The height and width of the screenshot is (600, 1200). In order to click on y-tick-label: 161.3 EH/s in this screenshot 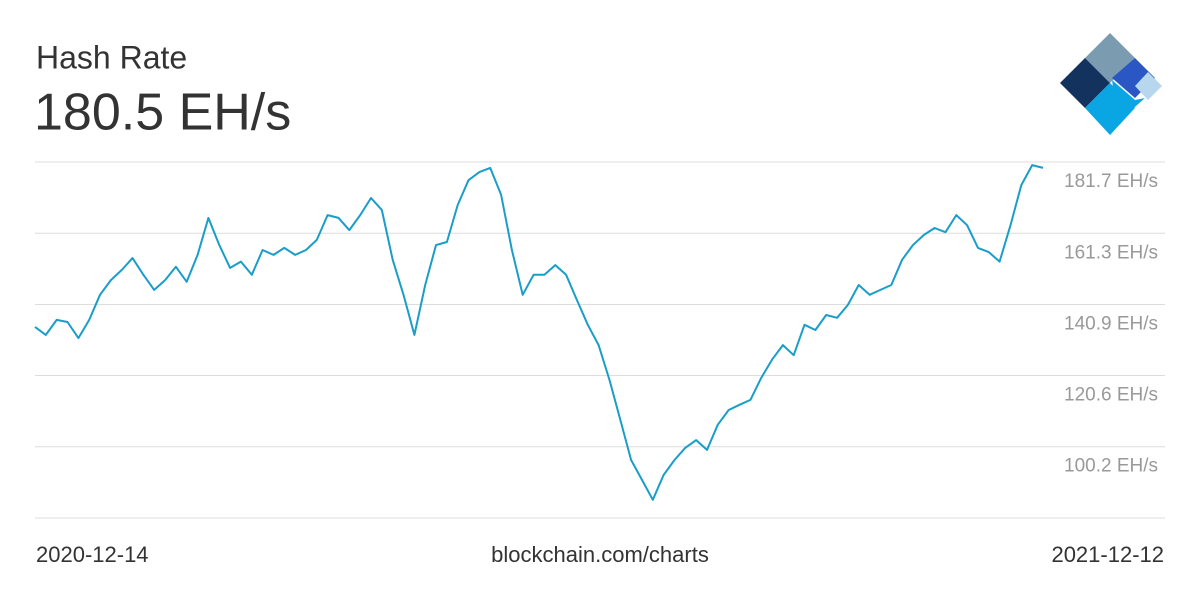, I will do `click(1111, 252)`.